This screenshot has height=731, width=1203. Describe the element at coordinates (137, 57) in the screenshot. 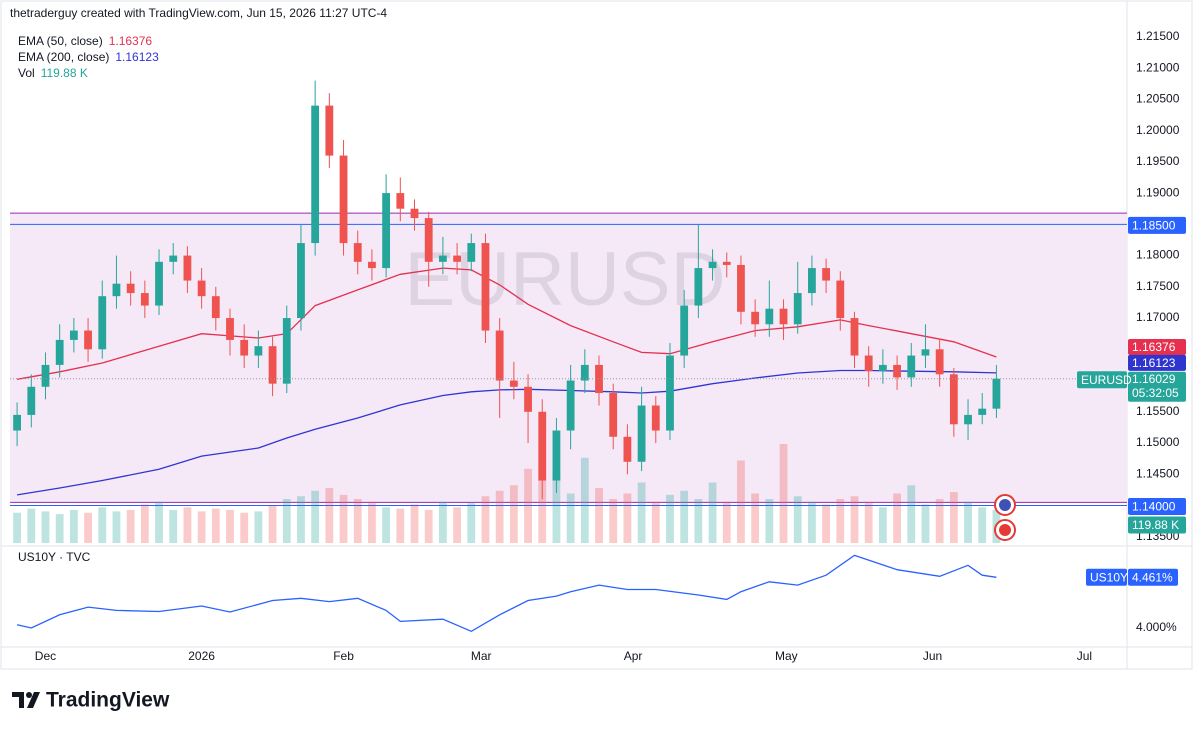

I see `legend-value: 1.16123` at that location.